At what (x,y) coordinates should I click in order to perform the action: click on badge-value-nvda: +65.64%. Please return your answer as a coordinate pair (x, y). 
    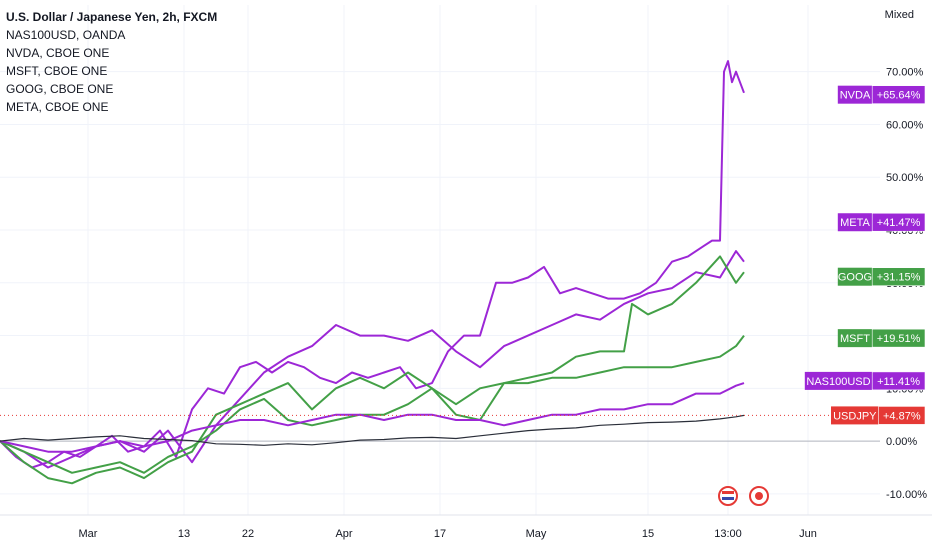
    Looking at the image, I should click on (899, 96).